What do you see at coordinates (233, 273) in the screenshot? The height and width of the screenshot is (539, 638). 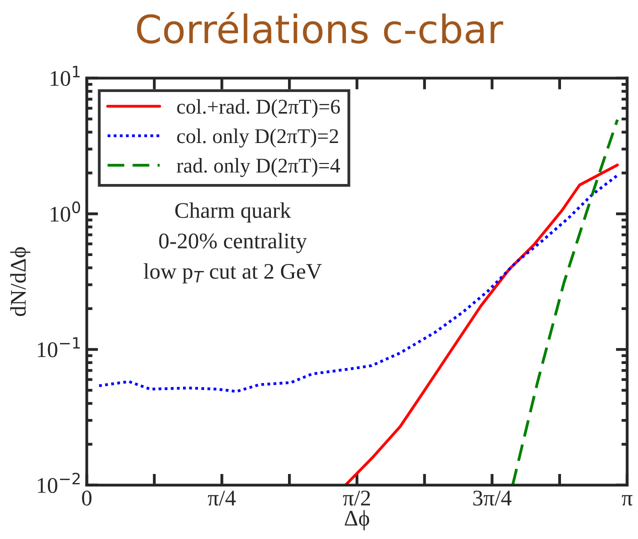 I see `annotation: low p$_{T}$ cut at 2 GeV` at bounding box center [233, 273].